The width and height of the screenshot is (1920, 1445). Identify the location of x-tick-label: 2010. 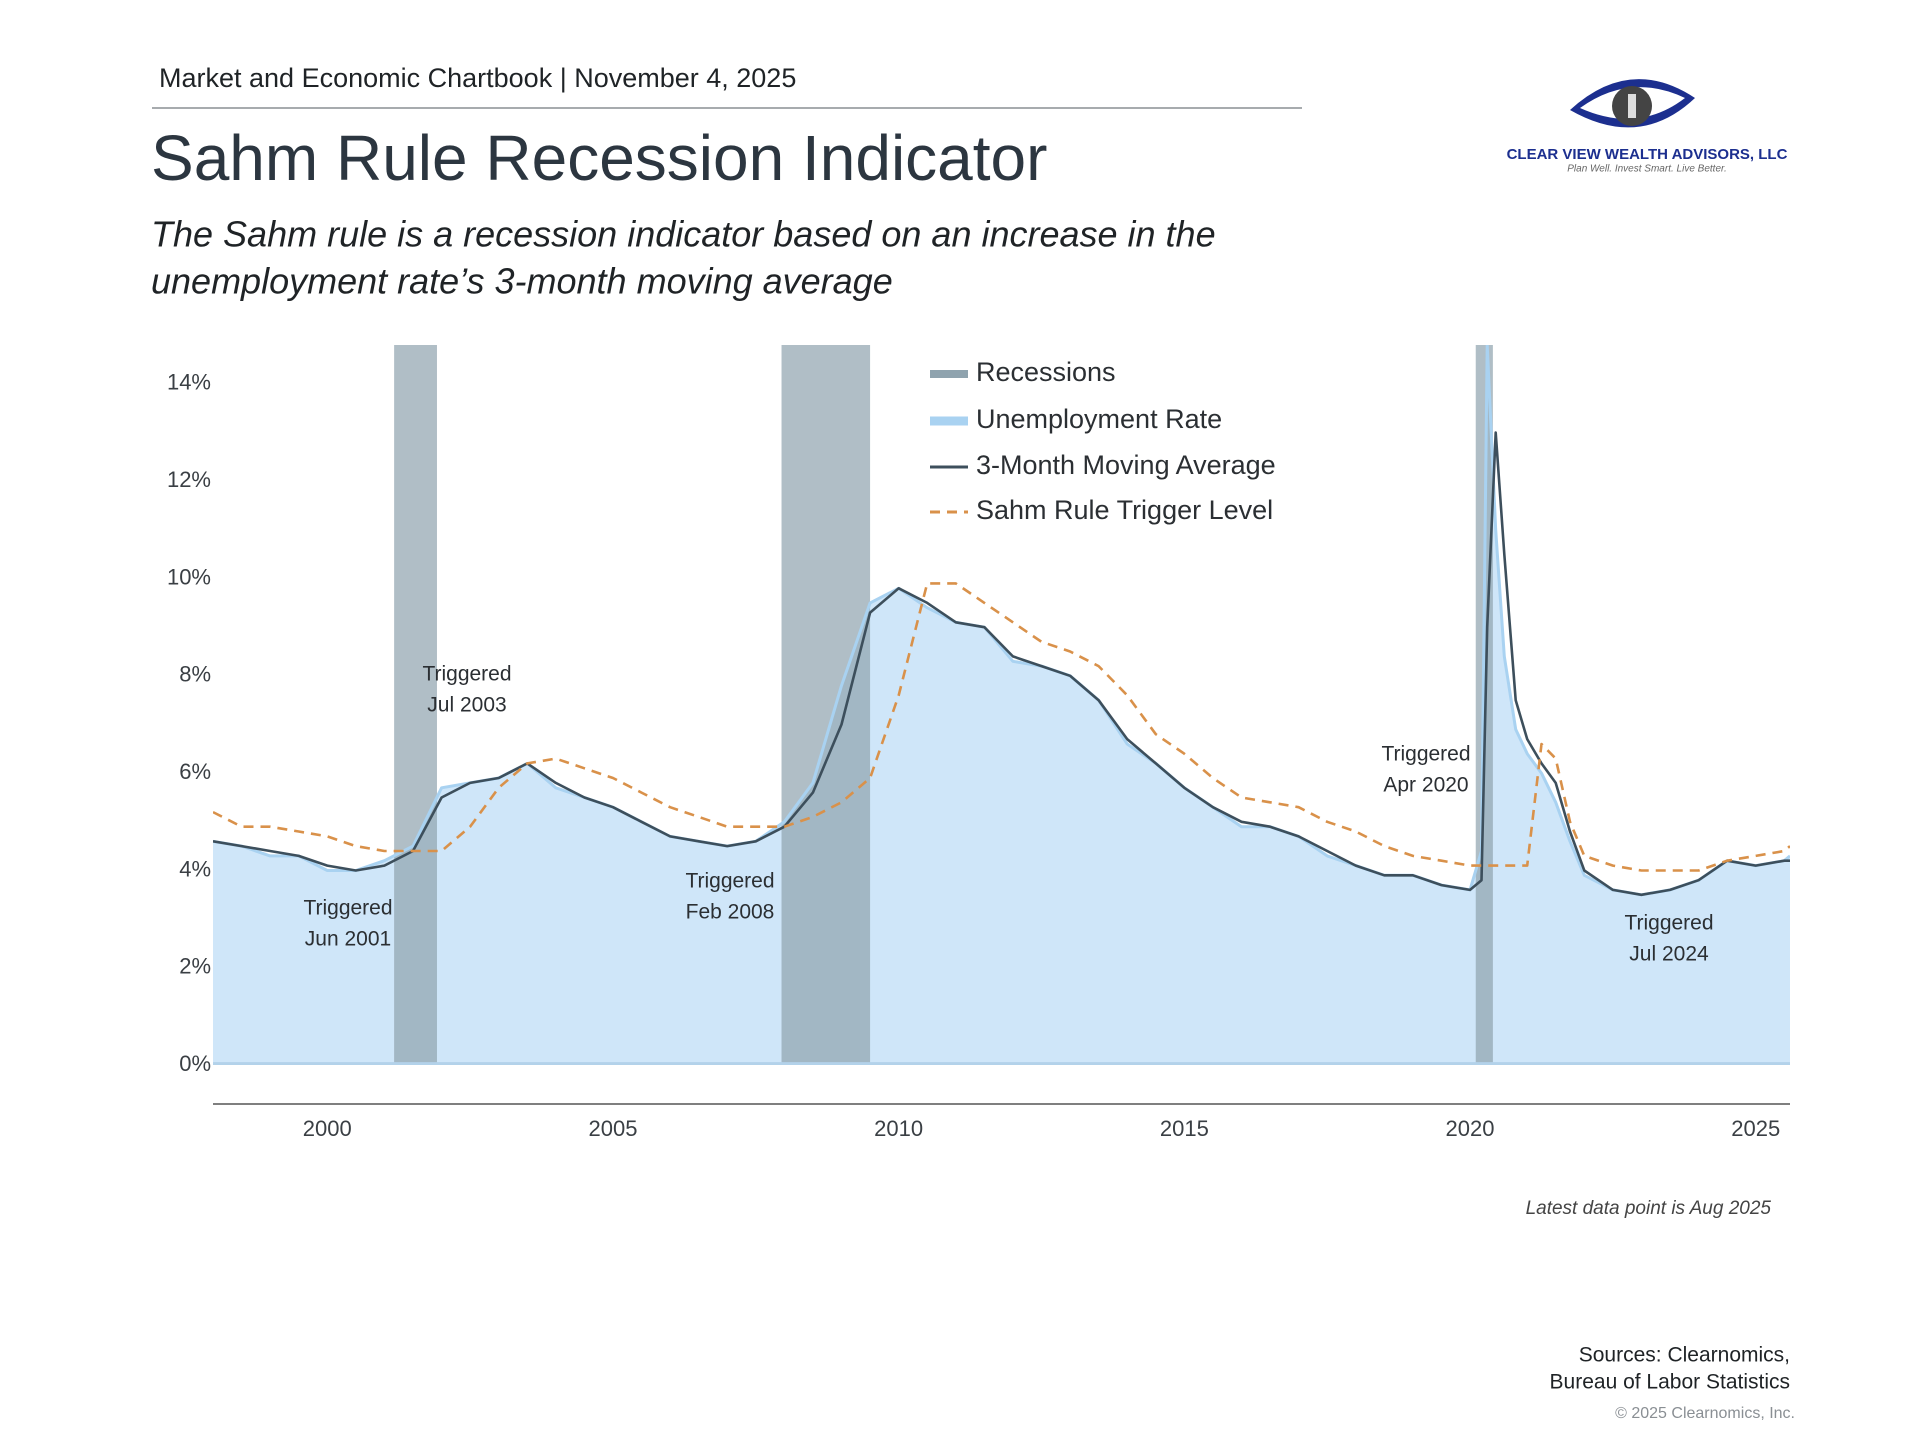
(898, 1128).